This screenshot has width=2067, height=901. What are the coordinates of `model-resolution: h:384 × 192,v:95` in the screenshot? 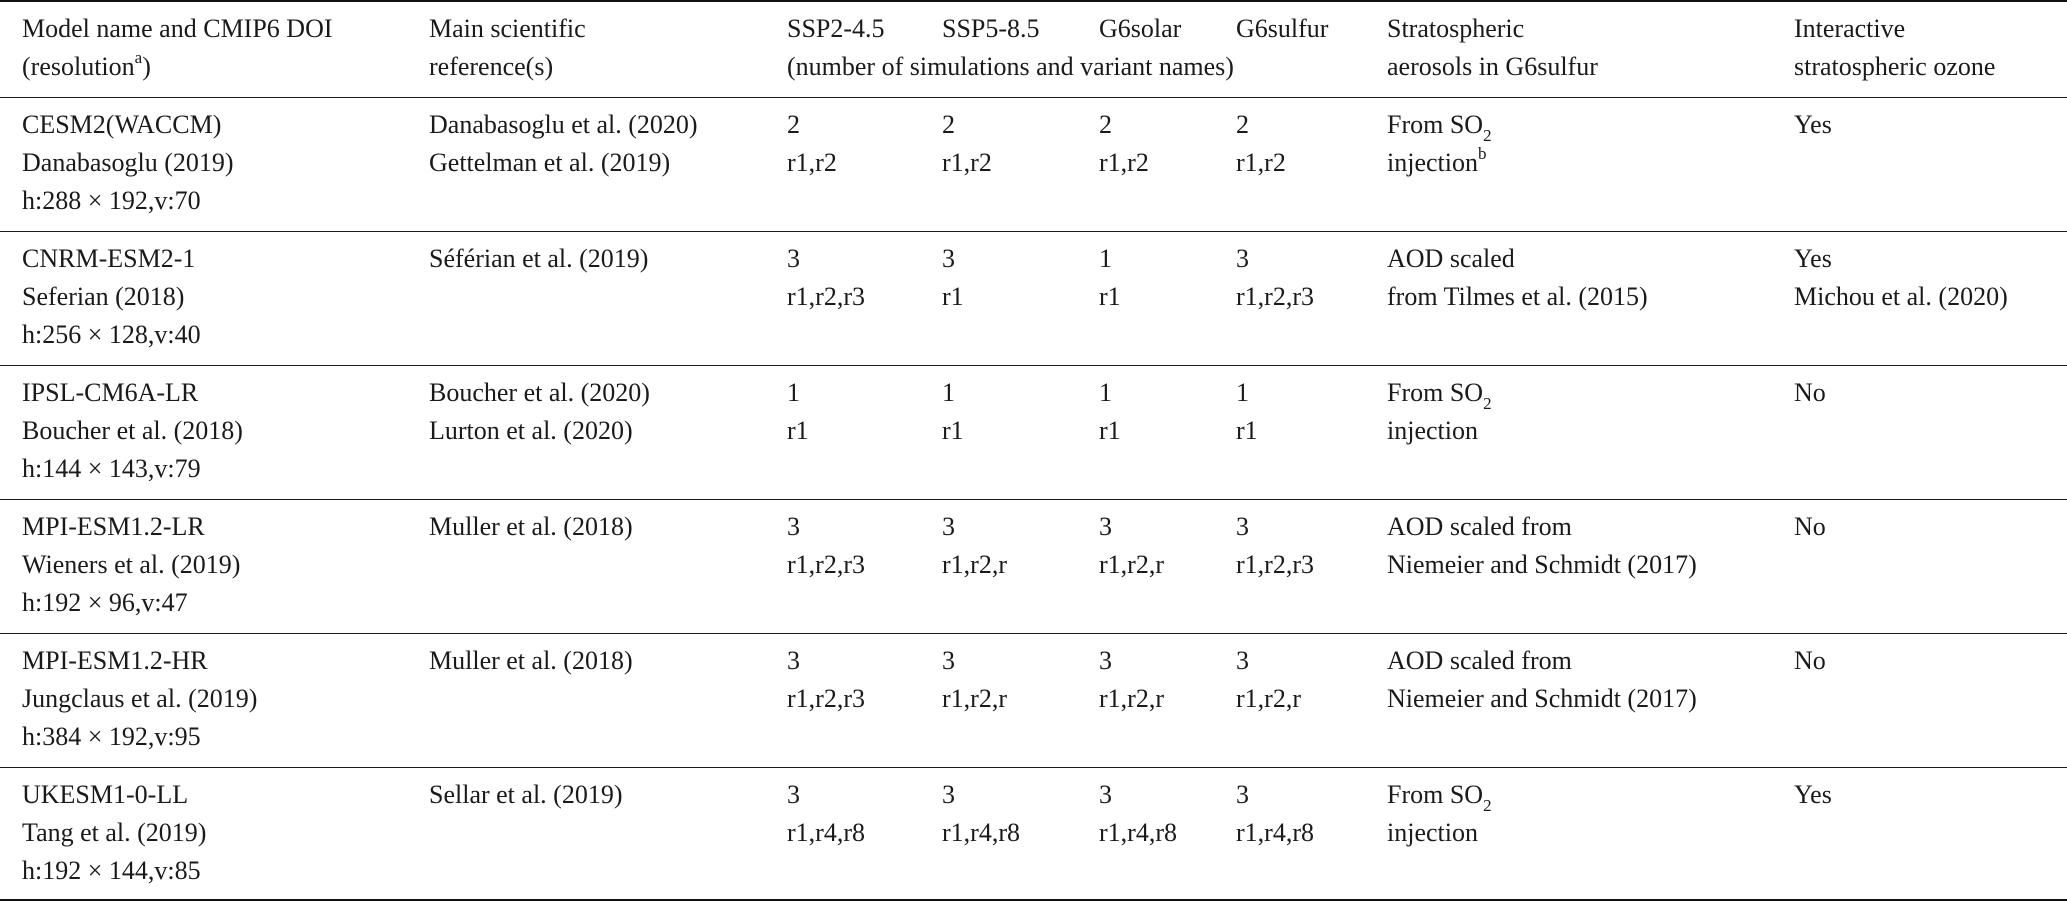 It's located at (111, 736).